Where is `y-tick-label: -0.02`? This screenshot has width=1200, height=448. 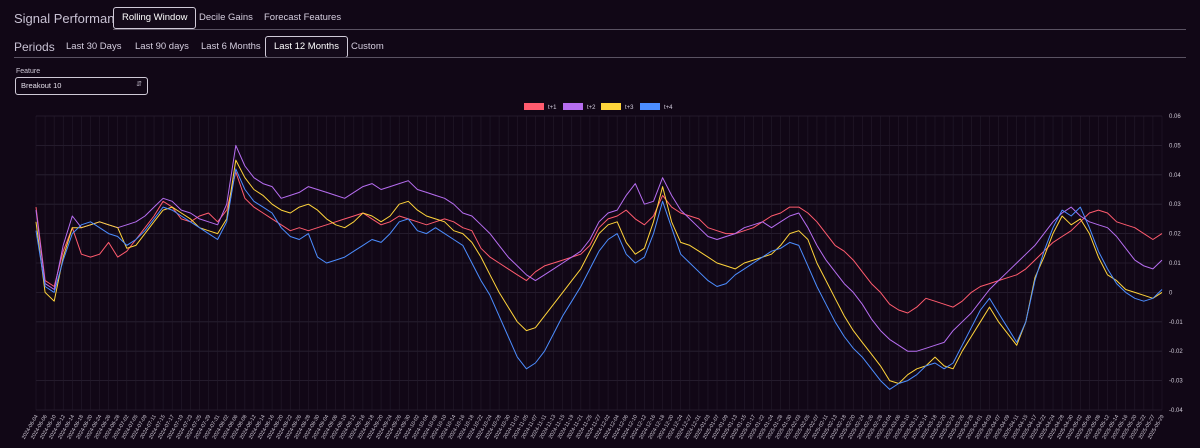
y-tick-label: -0.02 is located at coordinates (1176, 352).